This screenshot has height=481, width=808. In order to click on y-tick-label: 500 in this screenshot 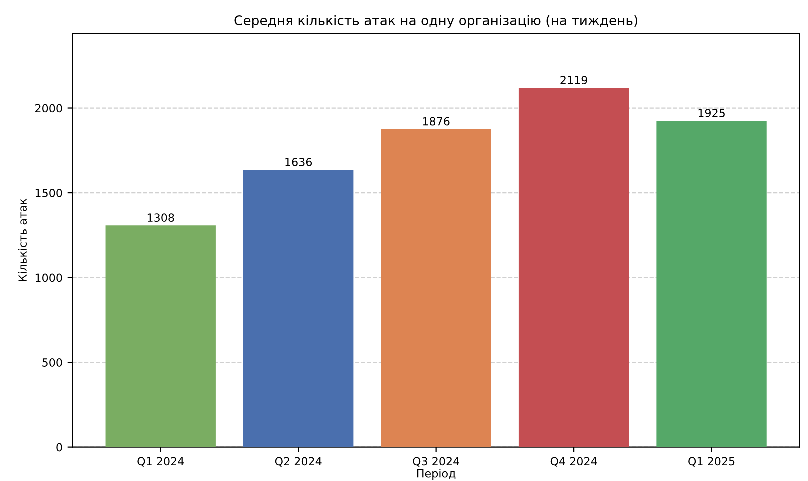, I will do `click(52, 362)`.